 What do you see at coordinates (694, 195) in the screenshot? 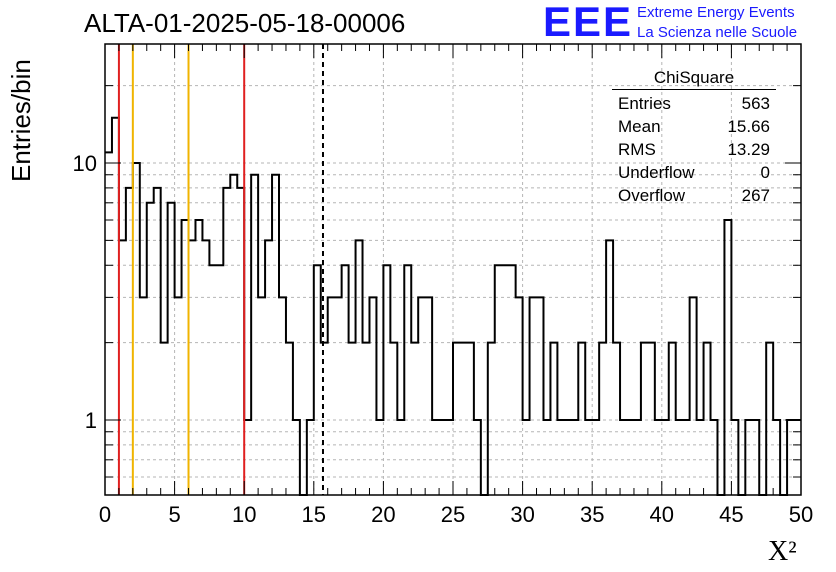
I see `stats-row-overflow: Overflow 267` at bounding box center [694, 195].